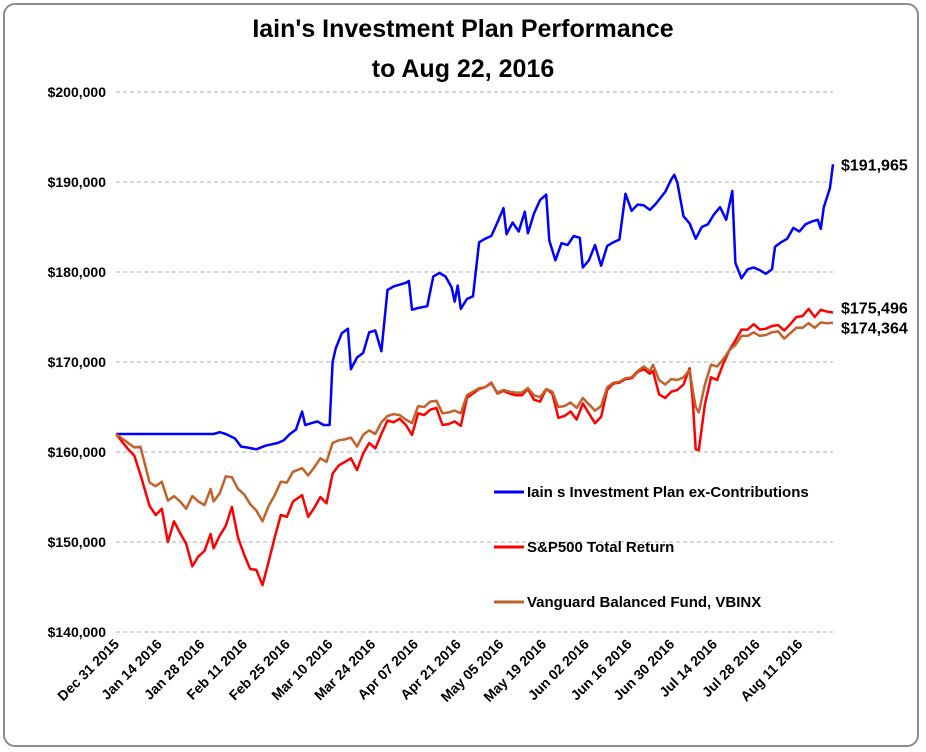 The height and width of the screenshot is (752, 926). Describe the element at coordinates (77, 542) in the screenshot. I see `y-tick-label: $150,000` at that location.